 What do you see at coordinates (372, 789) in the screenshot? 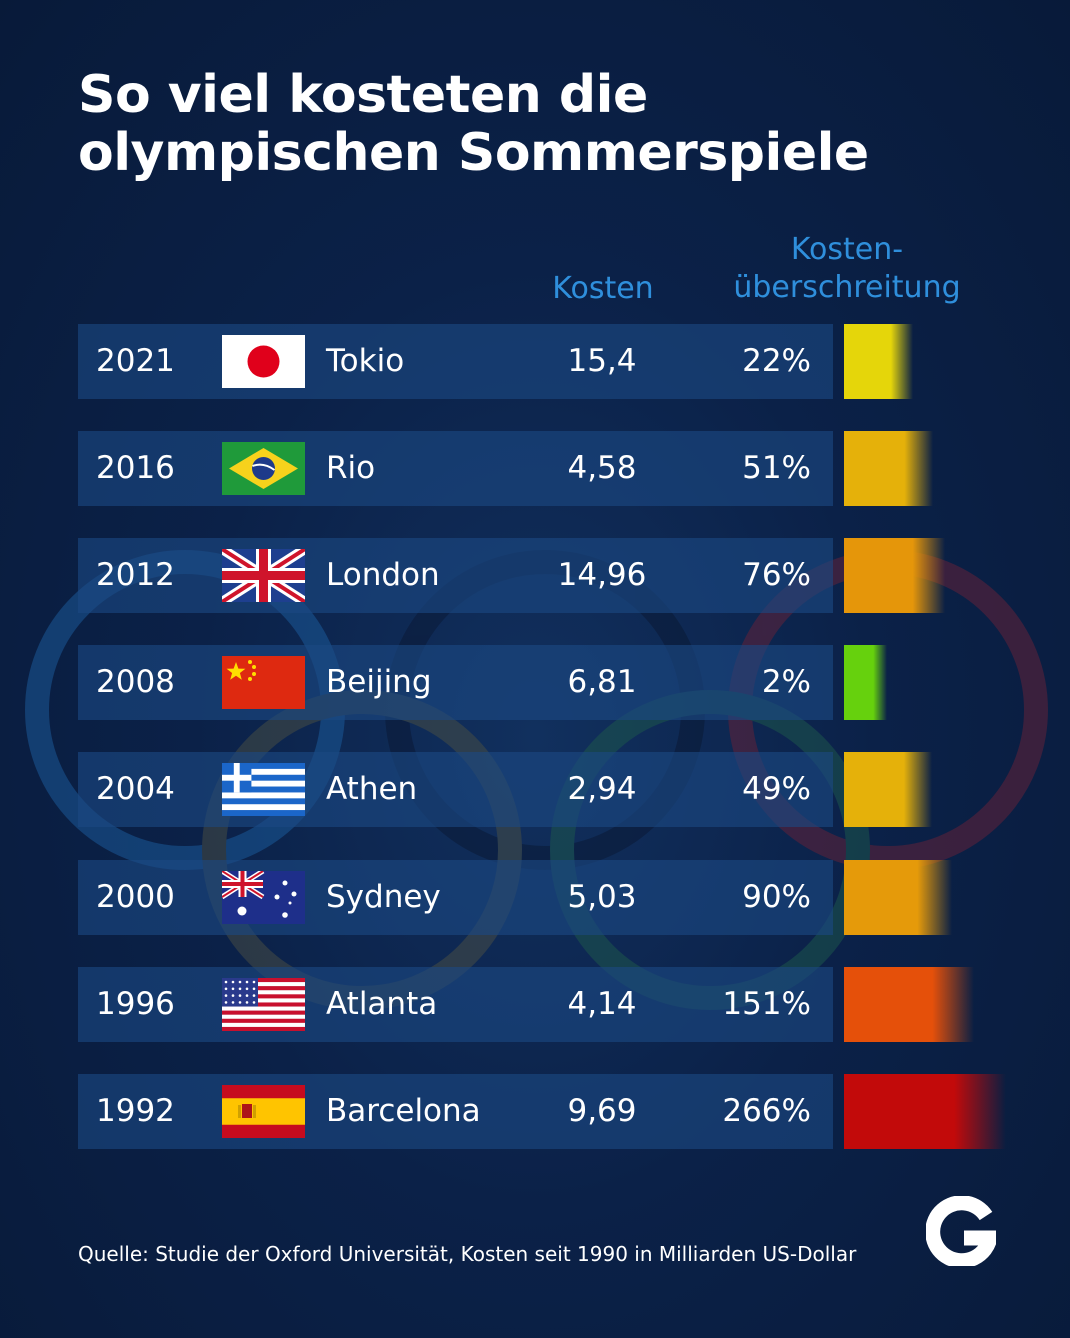
I see `row-city: Athen` at bounding box center [372, 789].